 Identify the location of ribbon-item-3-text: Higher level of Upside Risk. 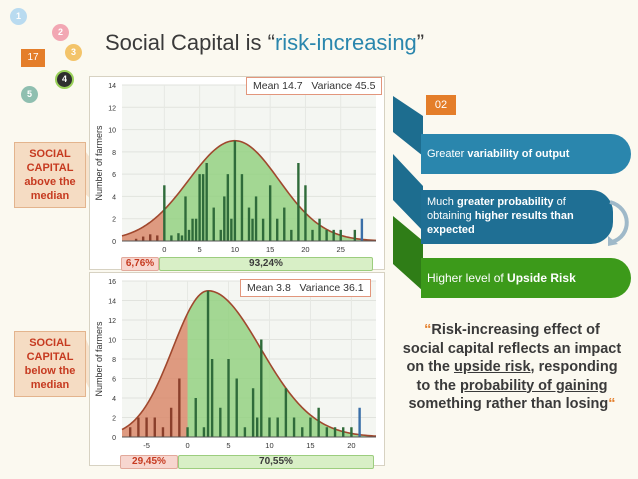
(501, 278).